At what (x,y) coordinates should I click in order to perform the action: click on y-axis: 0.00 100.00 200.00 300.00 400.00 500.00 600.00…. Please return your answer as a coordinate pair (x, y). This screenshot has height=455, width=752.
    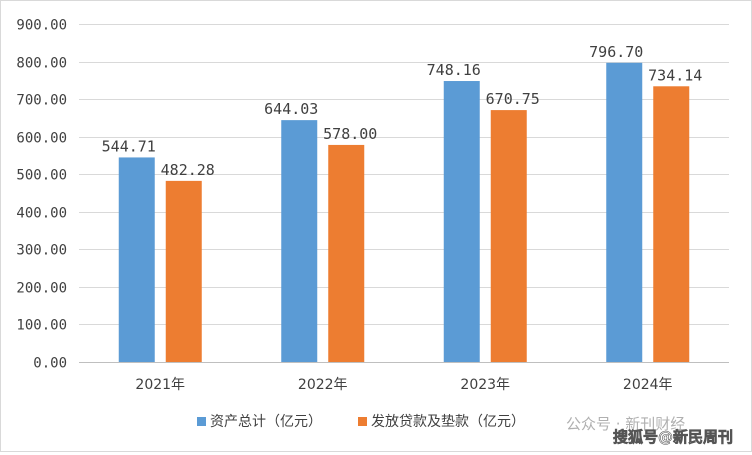
    Looking at the image, I should click on (41, 195).